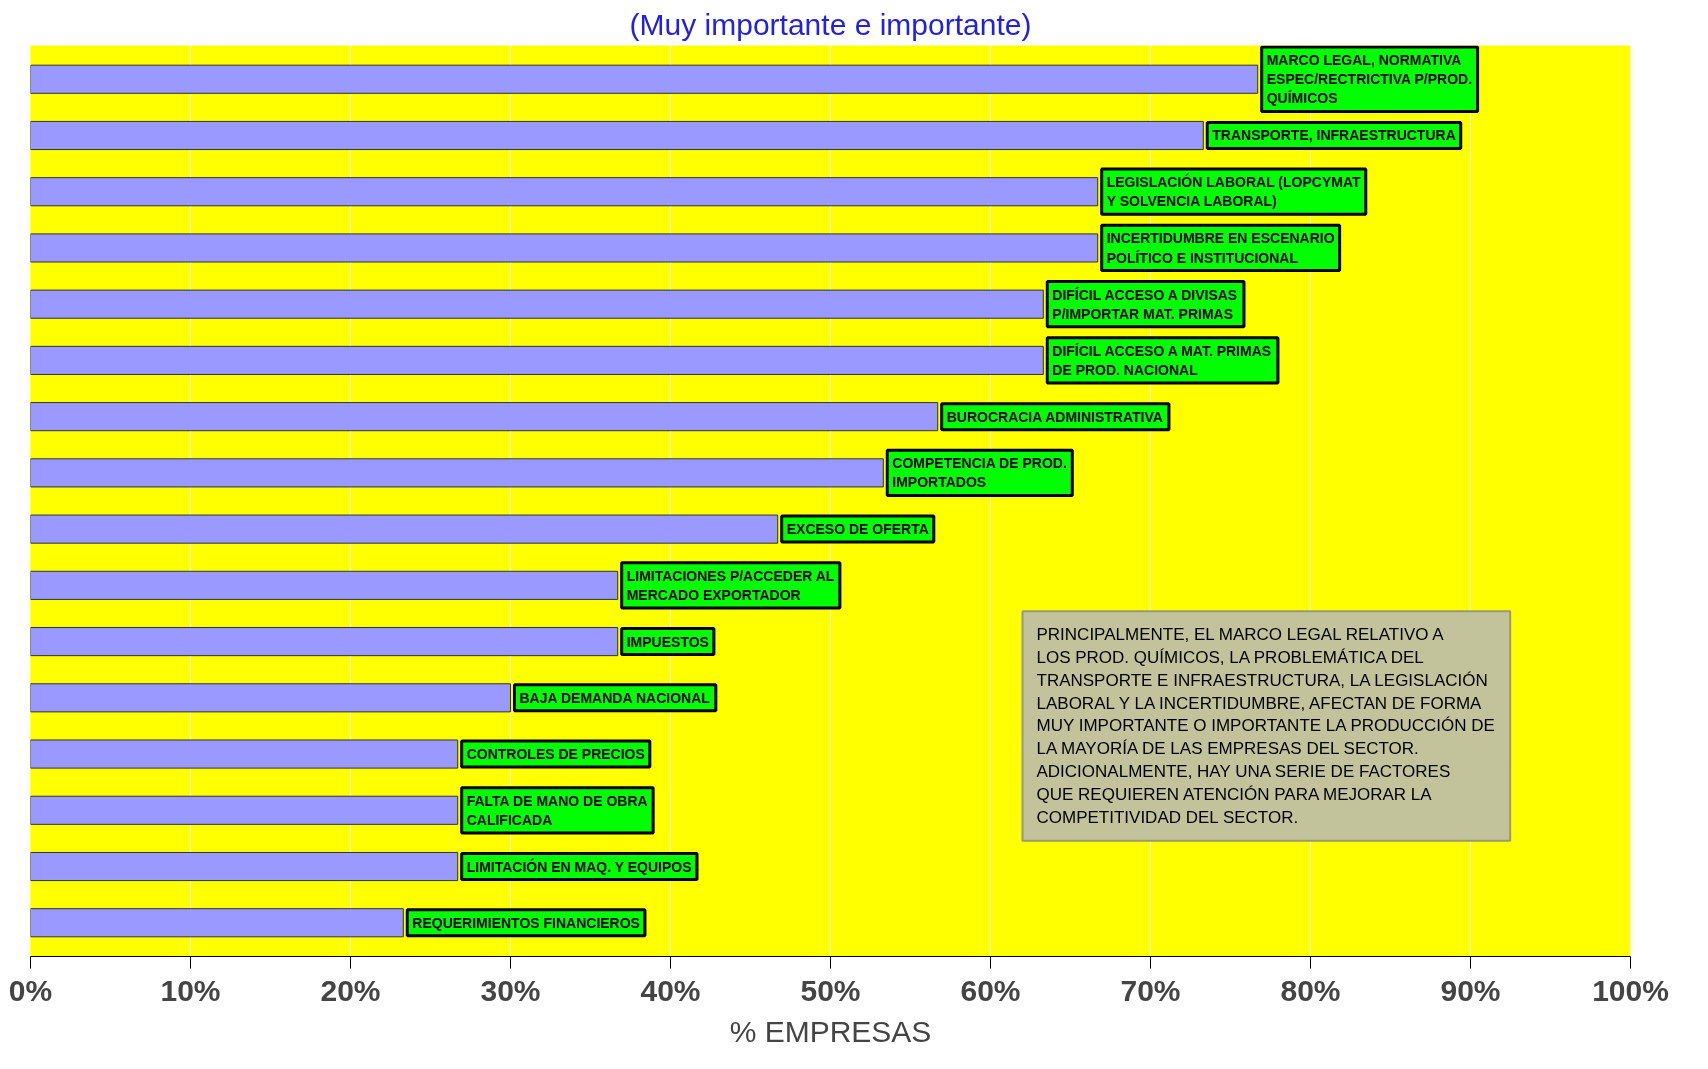 Image resolution: width=1708 pixels, height=1069 pixels. Describe the element at coordinates (615, 697) in the screenshot. I see `y-tick-label: BAJA DEMANDA NACIONAL` at that location.